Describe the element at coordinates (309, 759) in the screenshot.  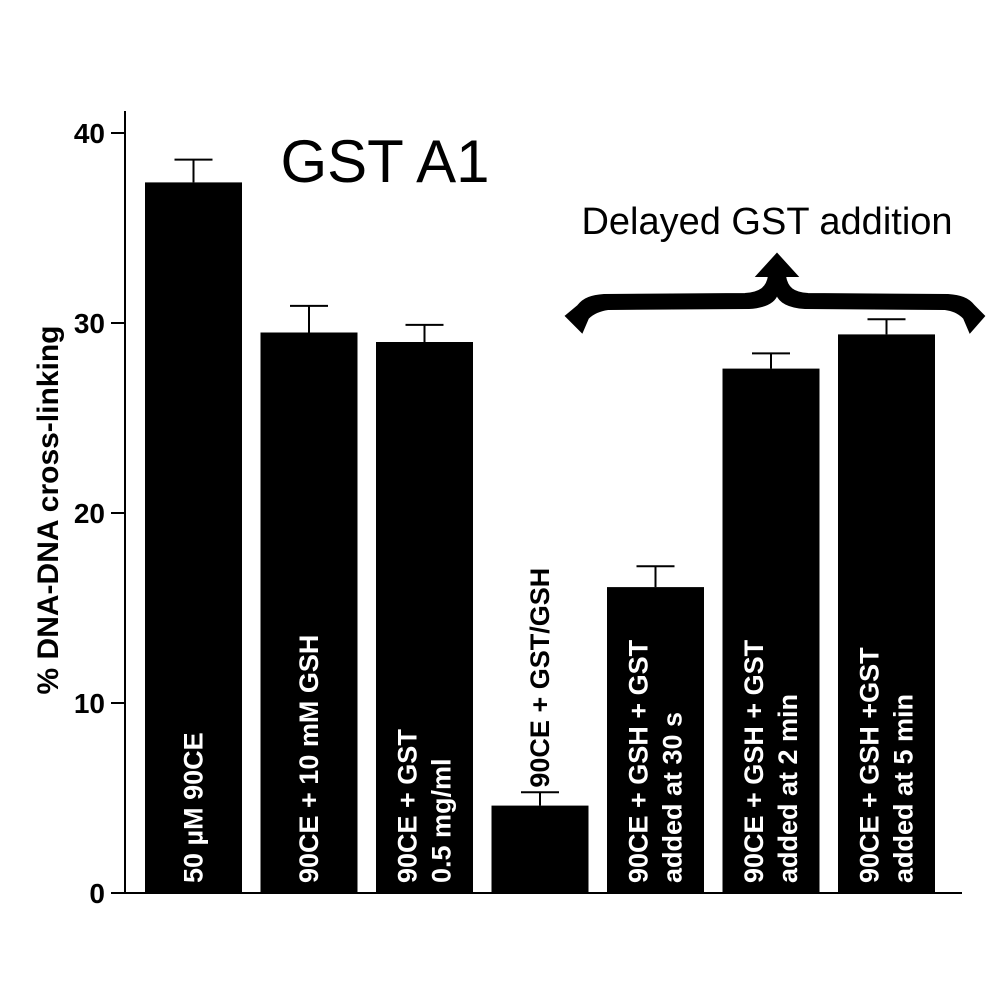
I see `category-label: 90CE + 10 mM GSH` at that location.